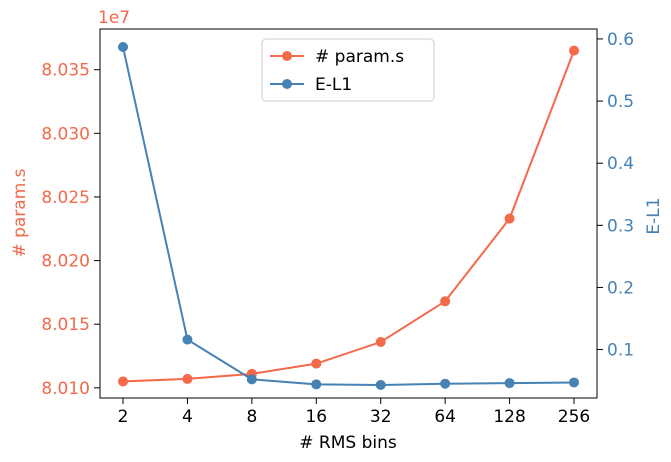 This screenshot has height=462, width=671. What do you see at coordinates (620, 351) in the screenshot?
I see `right-tick-label-0: 0.1` at bounding box center [620, 351].